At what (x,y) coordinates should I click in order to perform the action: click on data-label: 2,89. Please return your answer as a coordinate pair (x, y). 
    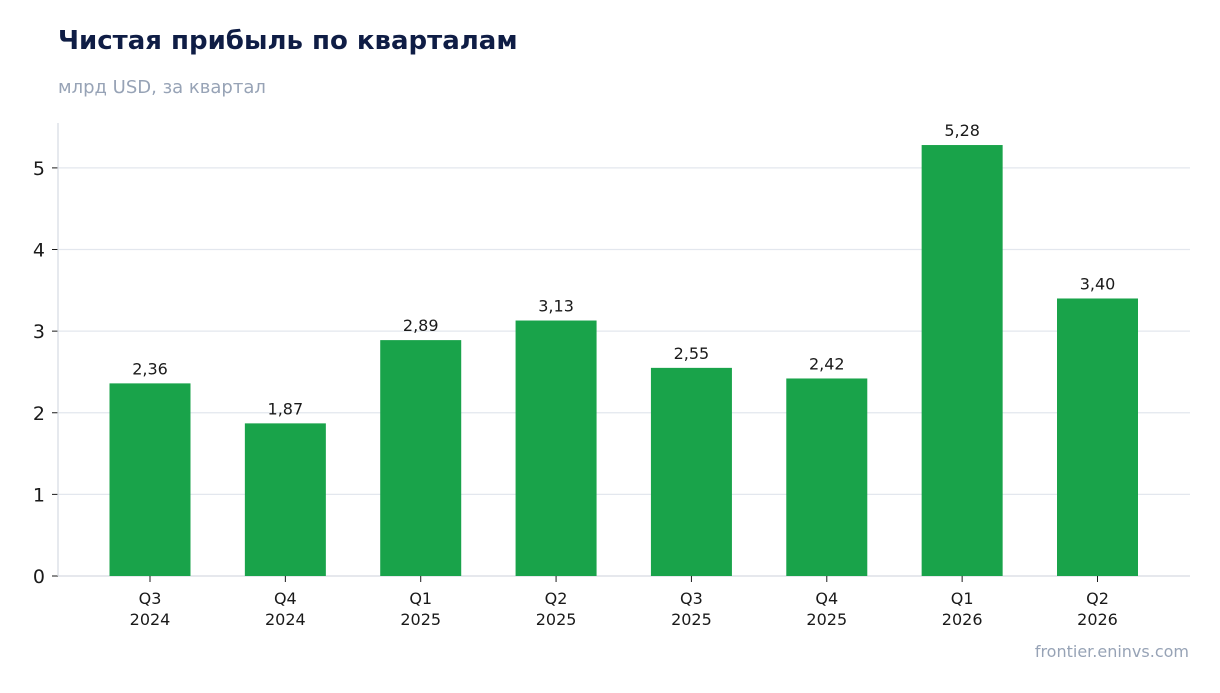
    Looking at the image, I should click on (421, 325).